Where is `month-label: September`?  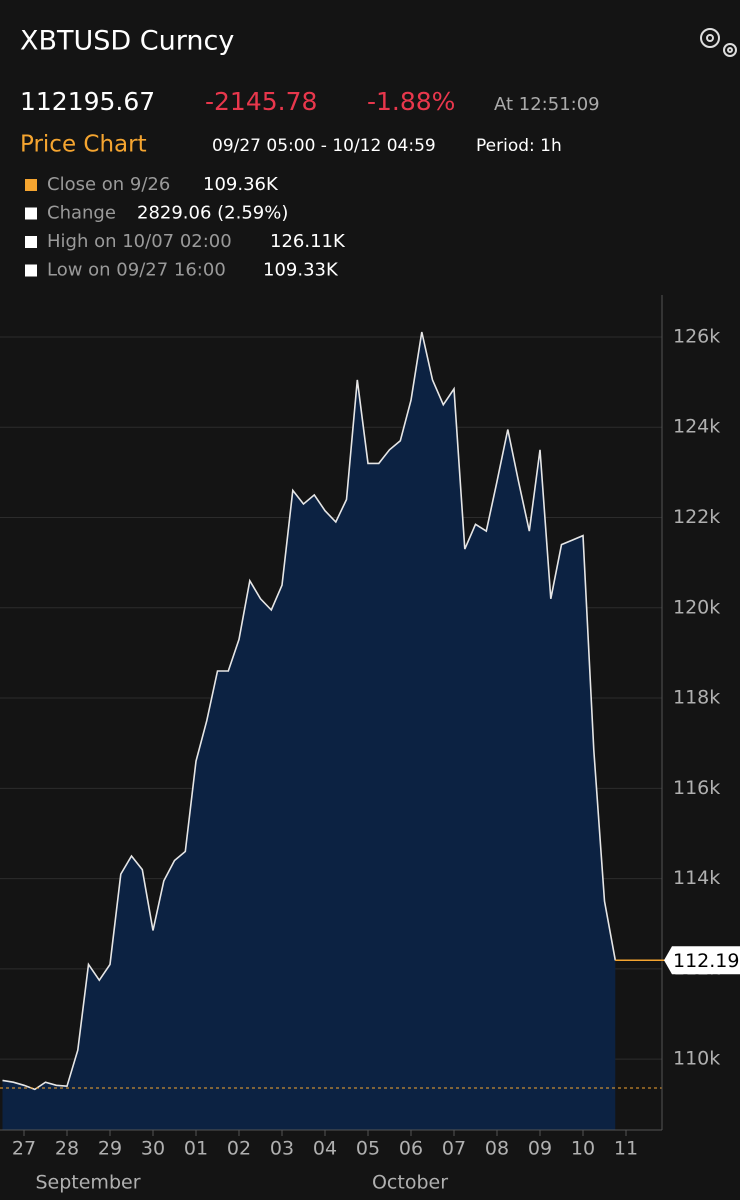 month-label: September is located at coordinates (87, 1183).